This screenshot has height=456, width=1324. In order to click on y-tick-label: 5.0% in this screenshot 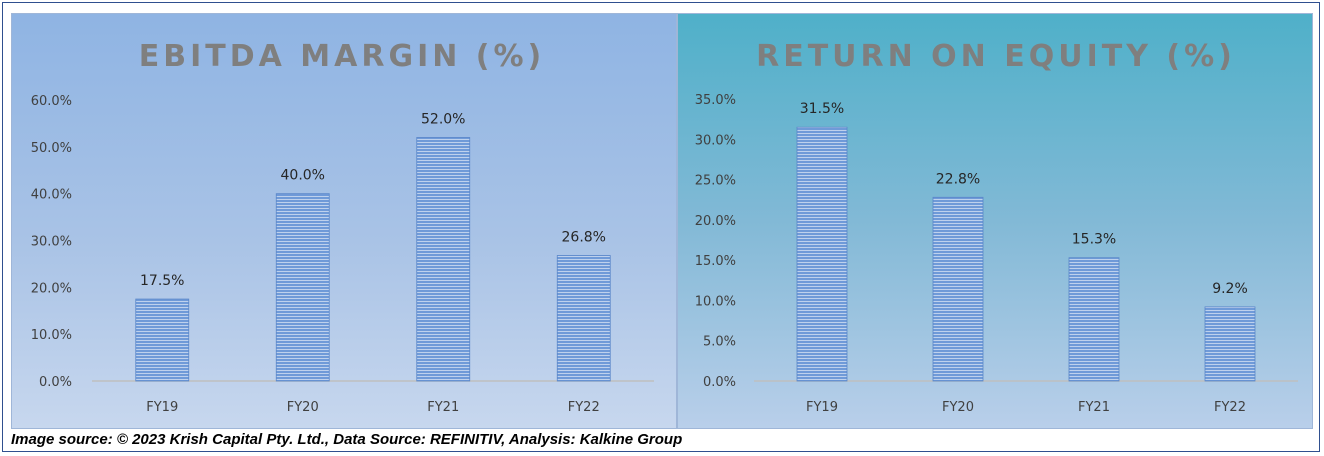, I will do `click(719, 342)`.